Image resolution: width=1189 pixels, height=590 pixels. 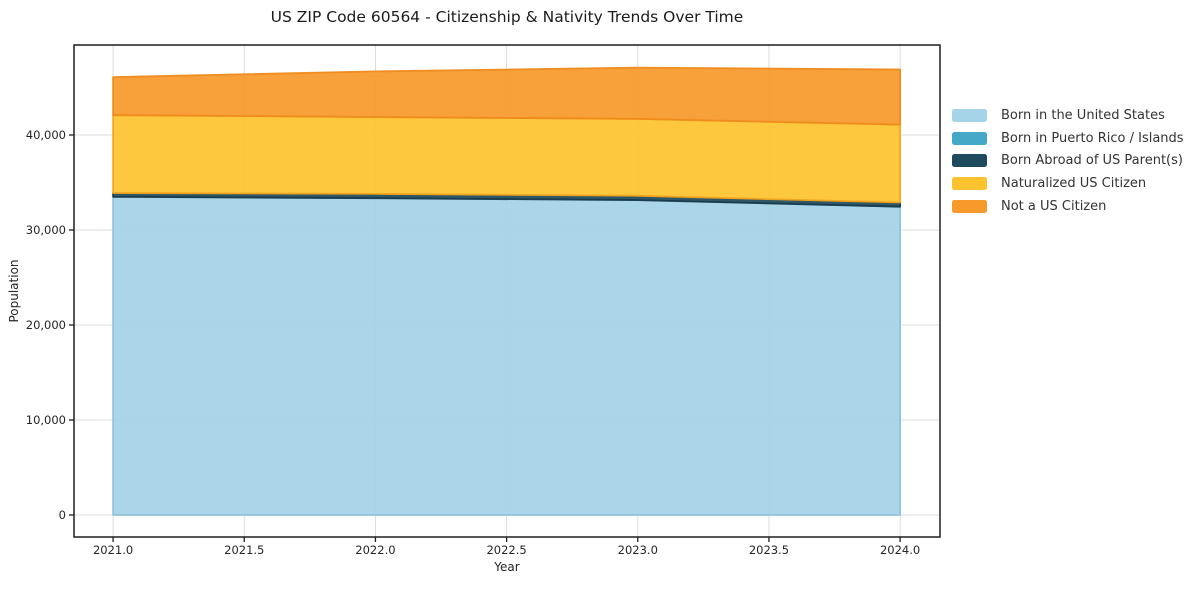 What do you see at coordinates (1054, 206) in the screenshot?
I see `legend-label: Not a US Citizen` at bounding box center [1054, 206].